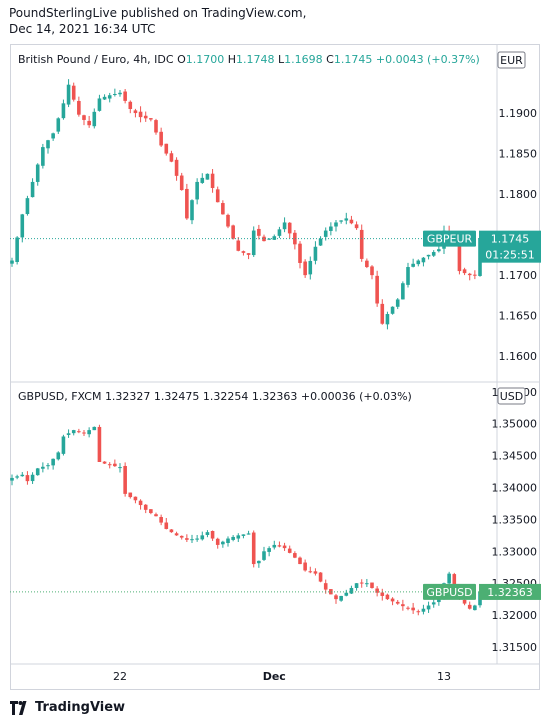 The height and width of the screenshot is (726, 556). I want to click on y-tick-label-1-7: 1.35000, so click(515, 424).